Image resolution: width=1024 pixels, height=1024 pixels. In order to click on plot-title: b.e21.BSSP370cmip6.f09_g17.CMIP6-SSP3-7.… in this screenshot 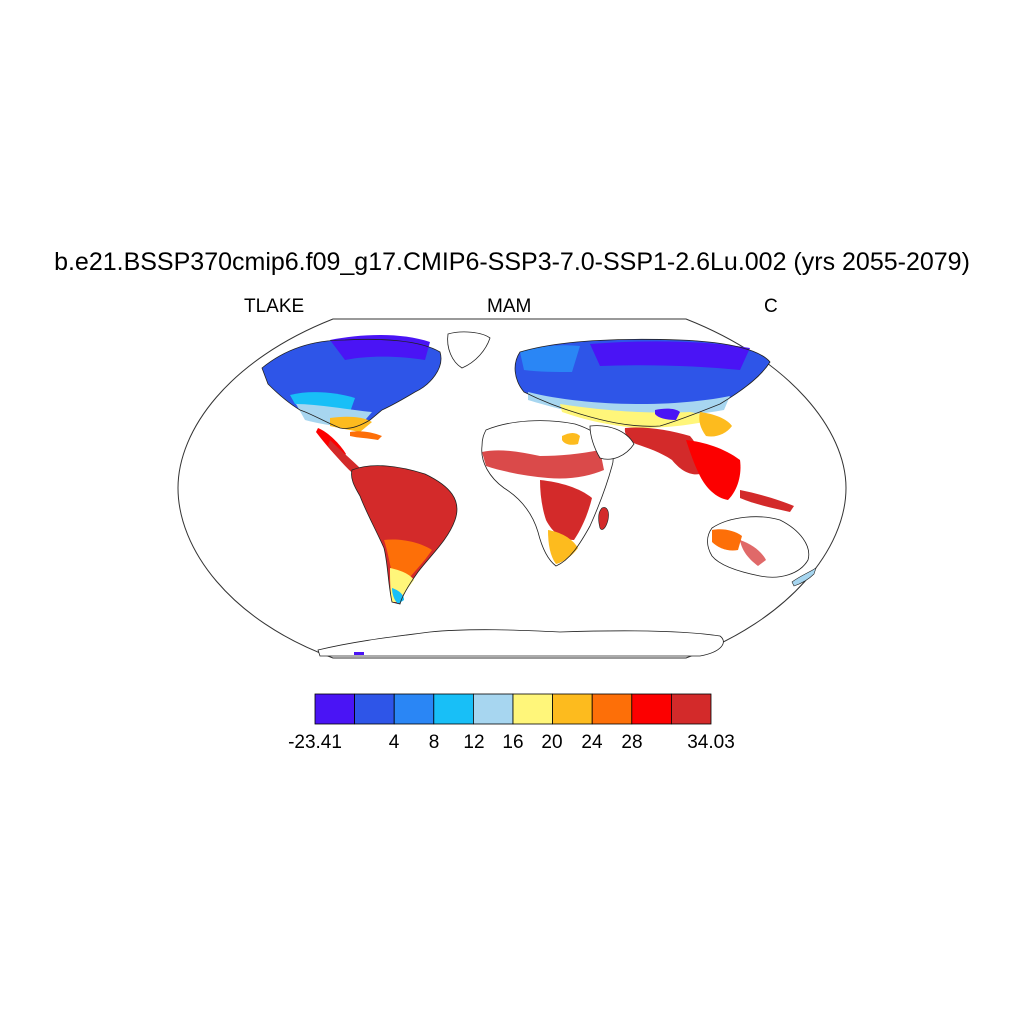, I will do `click(512, 262)`.